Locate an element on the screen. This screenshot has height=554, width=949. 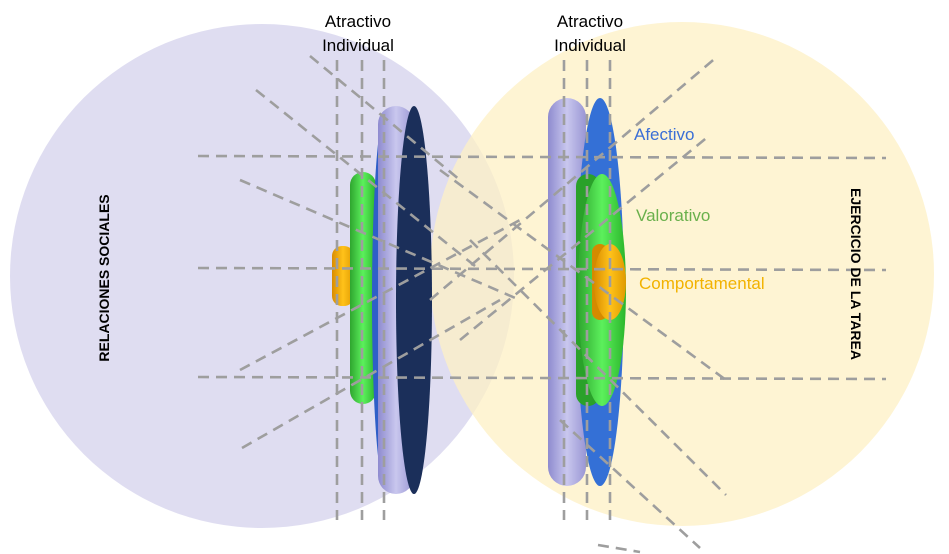
right-top-label-line1: Atractivo is located at coordinates (590, 21).